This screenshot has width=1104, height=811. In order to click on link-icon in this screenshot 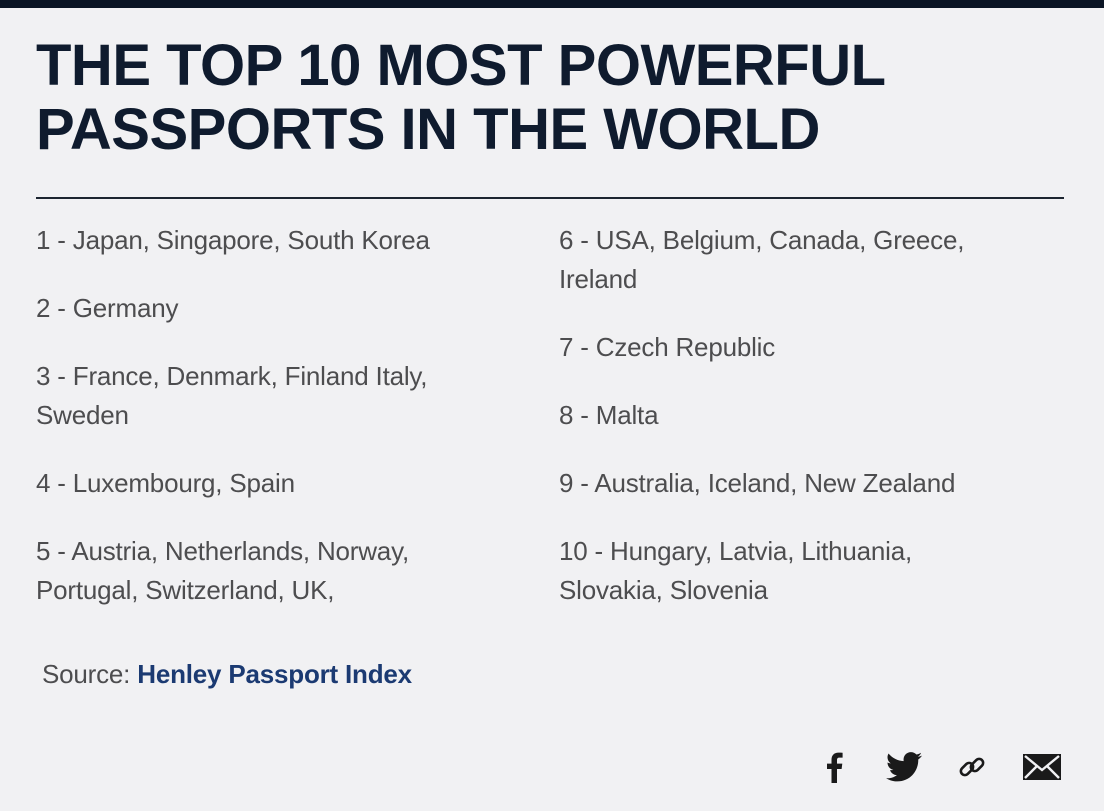, I will do `click(972, 767)`.